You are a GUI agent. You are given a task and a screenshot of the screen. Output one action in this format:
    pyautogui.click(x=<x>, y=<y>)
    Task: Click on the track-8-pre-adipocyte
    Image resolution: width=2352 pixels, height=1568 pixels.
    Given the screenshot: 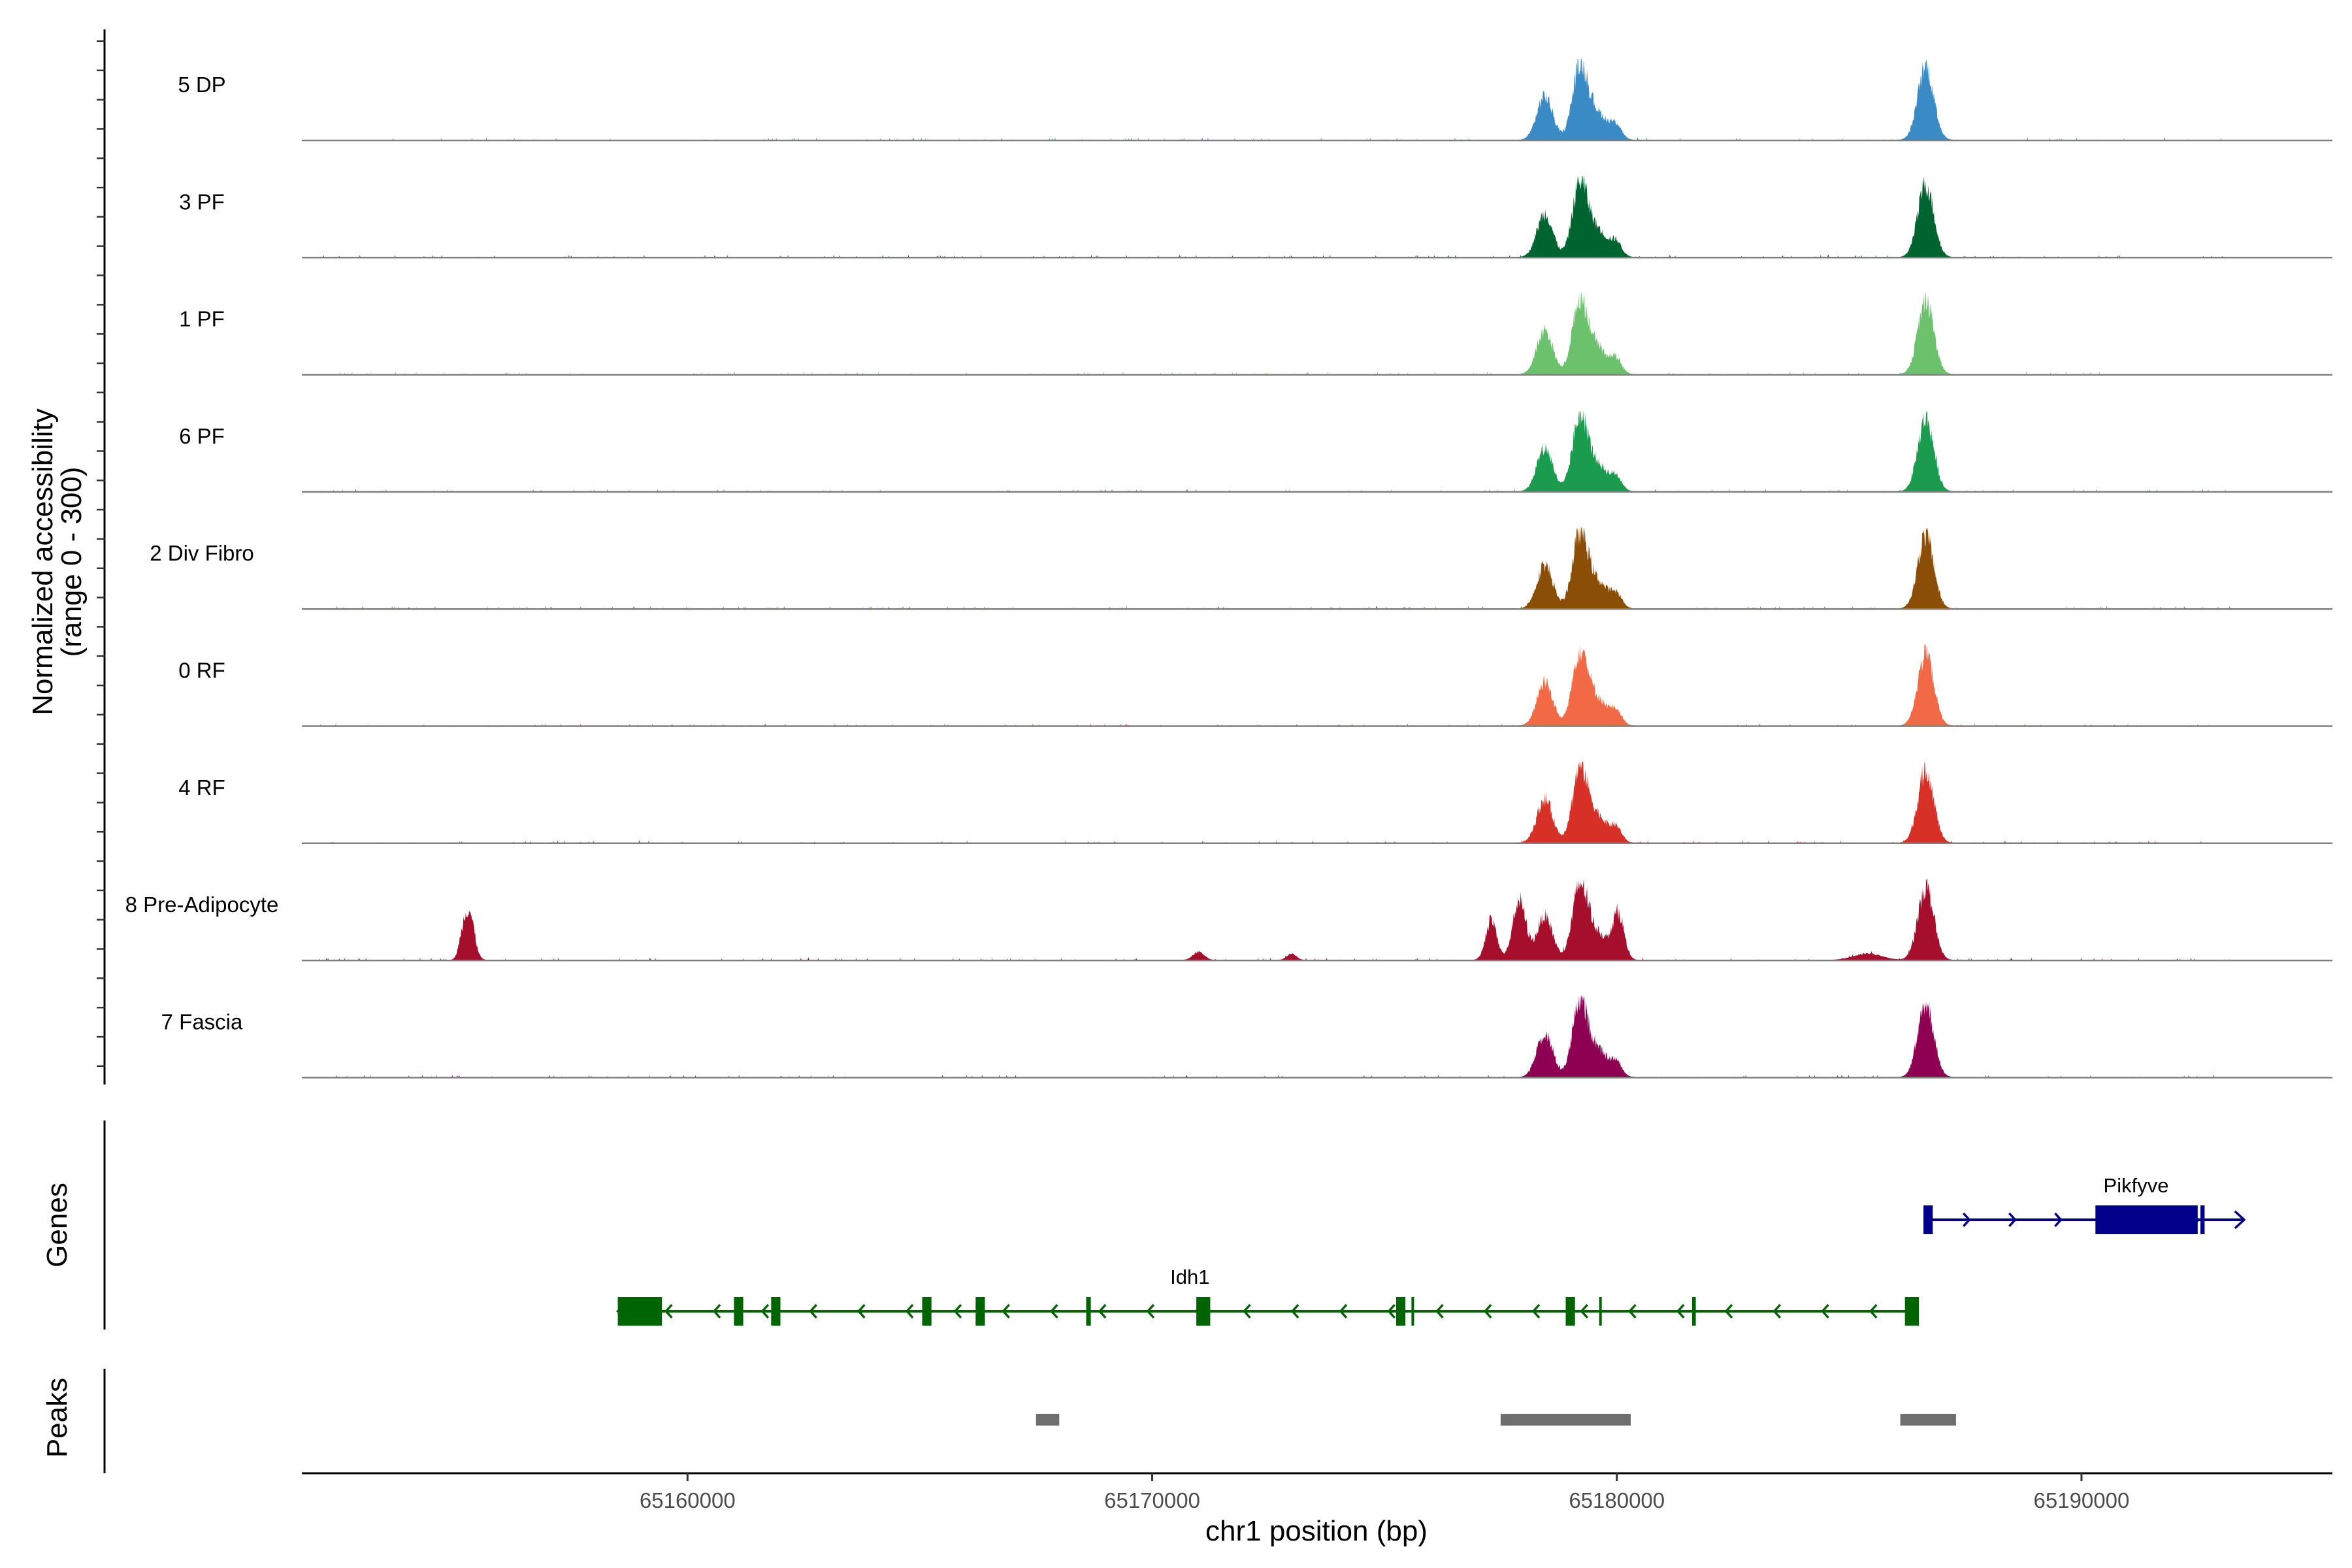 What is the action you would take?
    pyautogui.click(x=1317, y=920)
    